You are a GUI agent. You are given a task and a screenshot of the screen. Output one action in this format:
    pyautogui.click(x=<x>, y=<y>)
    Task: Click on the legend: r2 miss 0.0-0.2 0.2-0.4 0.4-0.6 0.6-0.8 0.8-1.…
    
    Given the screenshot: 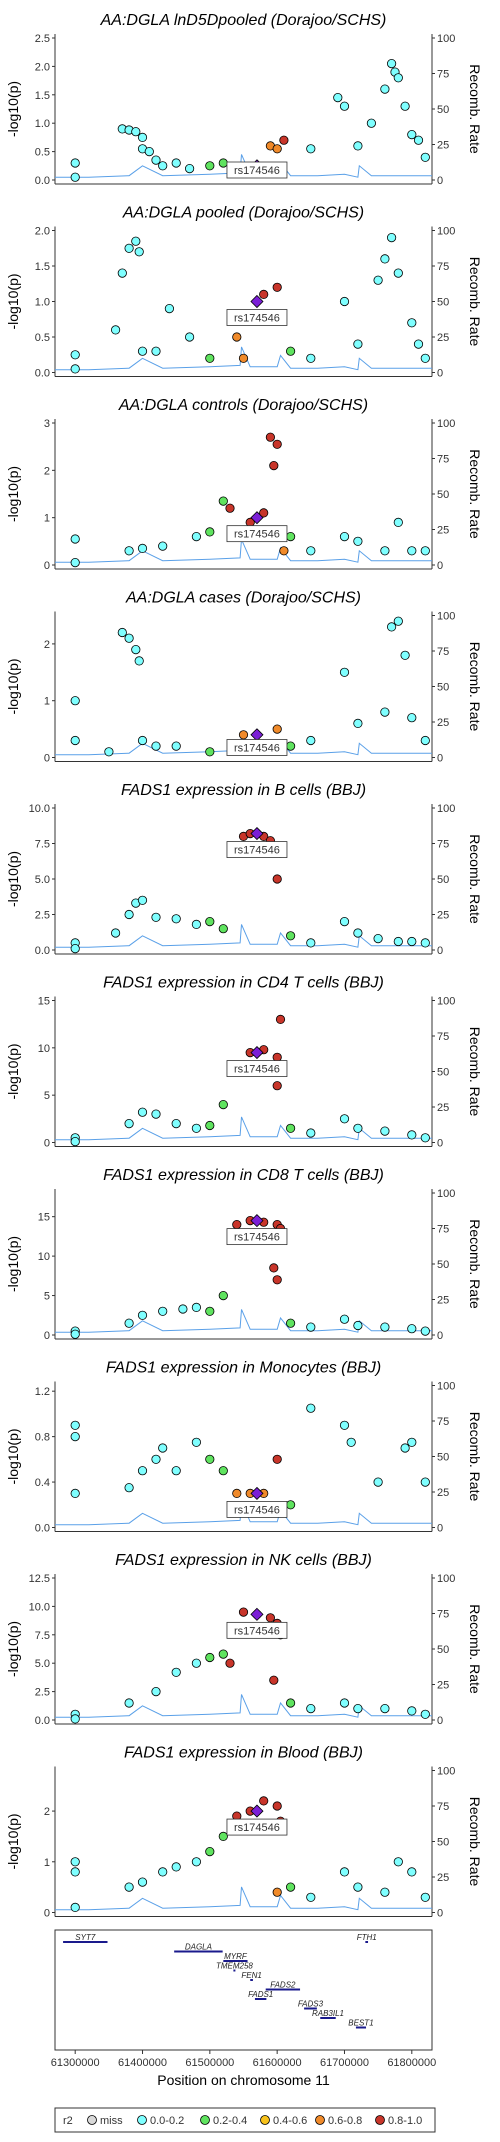 What is the action you would take?
    pyautogui.click(x=245, y=2120)
    